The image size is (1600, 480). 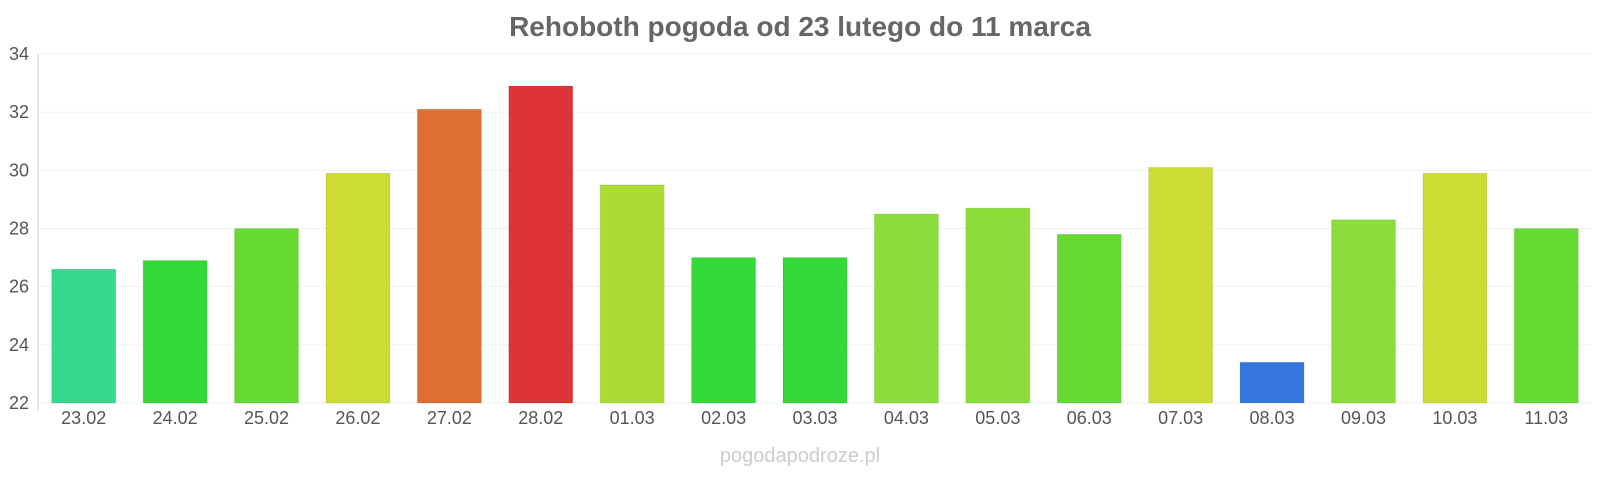 What do you see at coordinates (175, 418) in the screenshot?
I see `x-tick-label: 24.02` at bounding box center [175, 418].